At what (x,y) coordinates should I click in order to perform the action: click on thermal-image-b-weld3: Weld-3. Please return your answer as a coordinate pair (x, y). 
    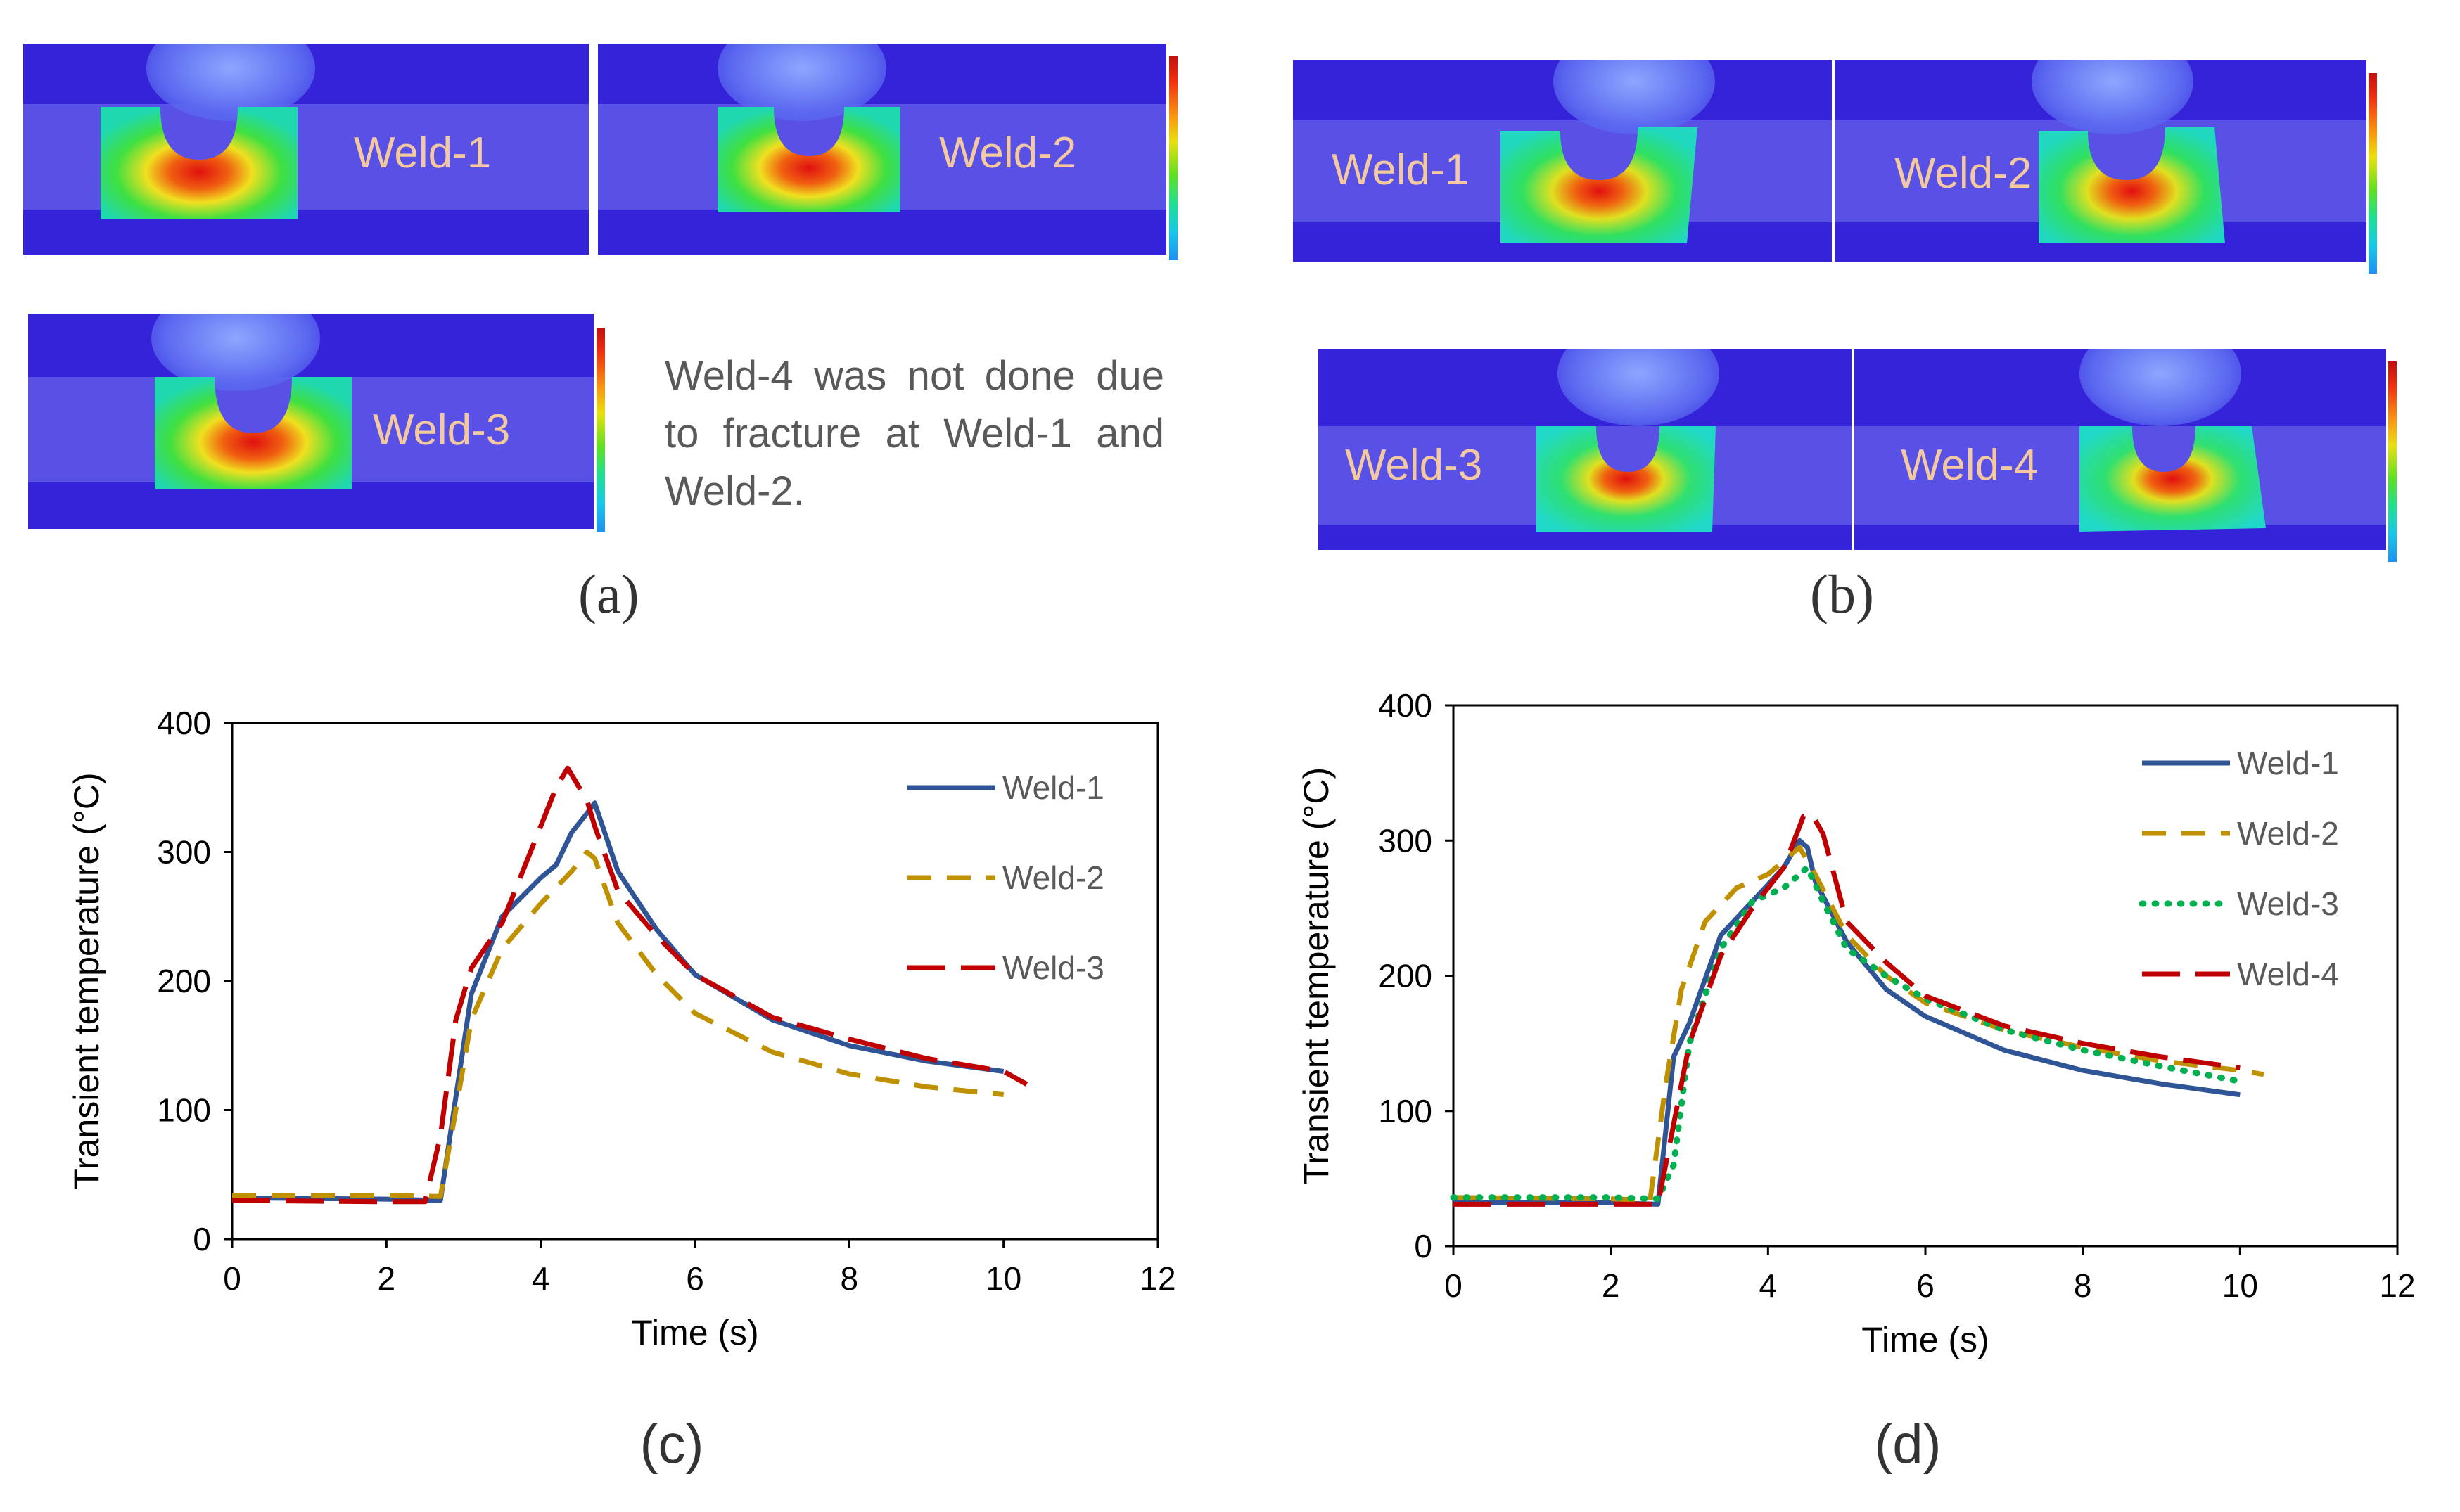
    Looking at the image, I should click on (1585, 449).